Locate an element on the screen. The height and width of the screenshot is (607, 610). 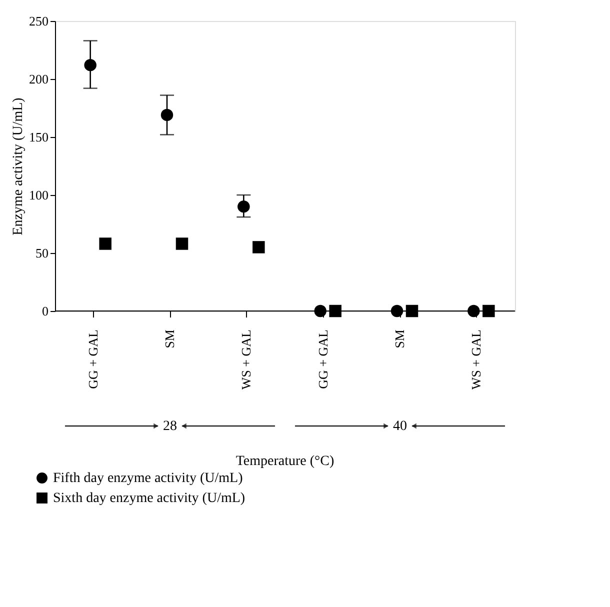
legend-label: Fifth day enzyme activity (U/mL) is located at coordinates (148, 478).